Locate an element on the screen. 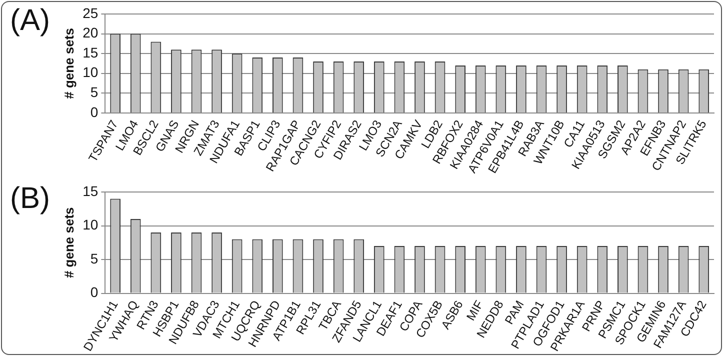  chart-title: (B) is located at coordinates (30, 199).